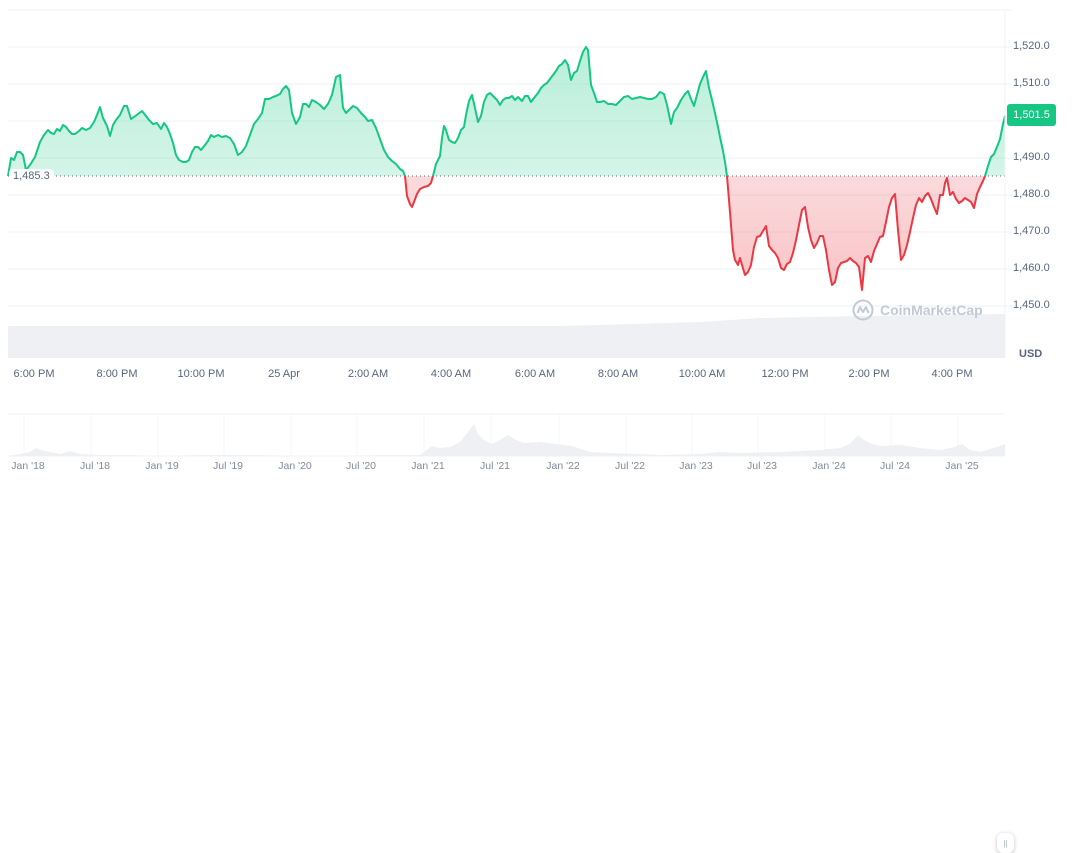 This screenshot has width=1072, height=853. I want to click on baseline-price-label: 1,485.3, so click(31, 176).